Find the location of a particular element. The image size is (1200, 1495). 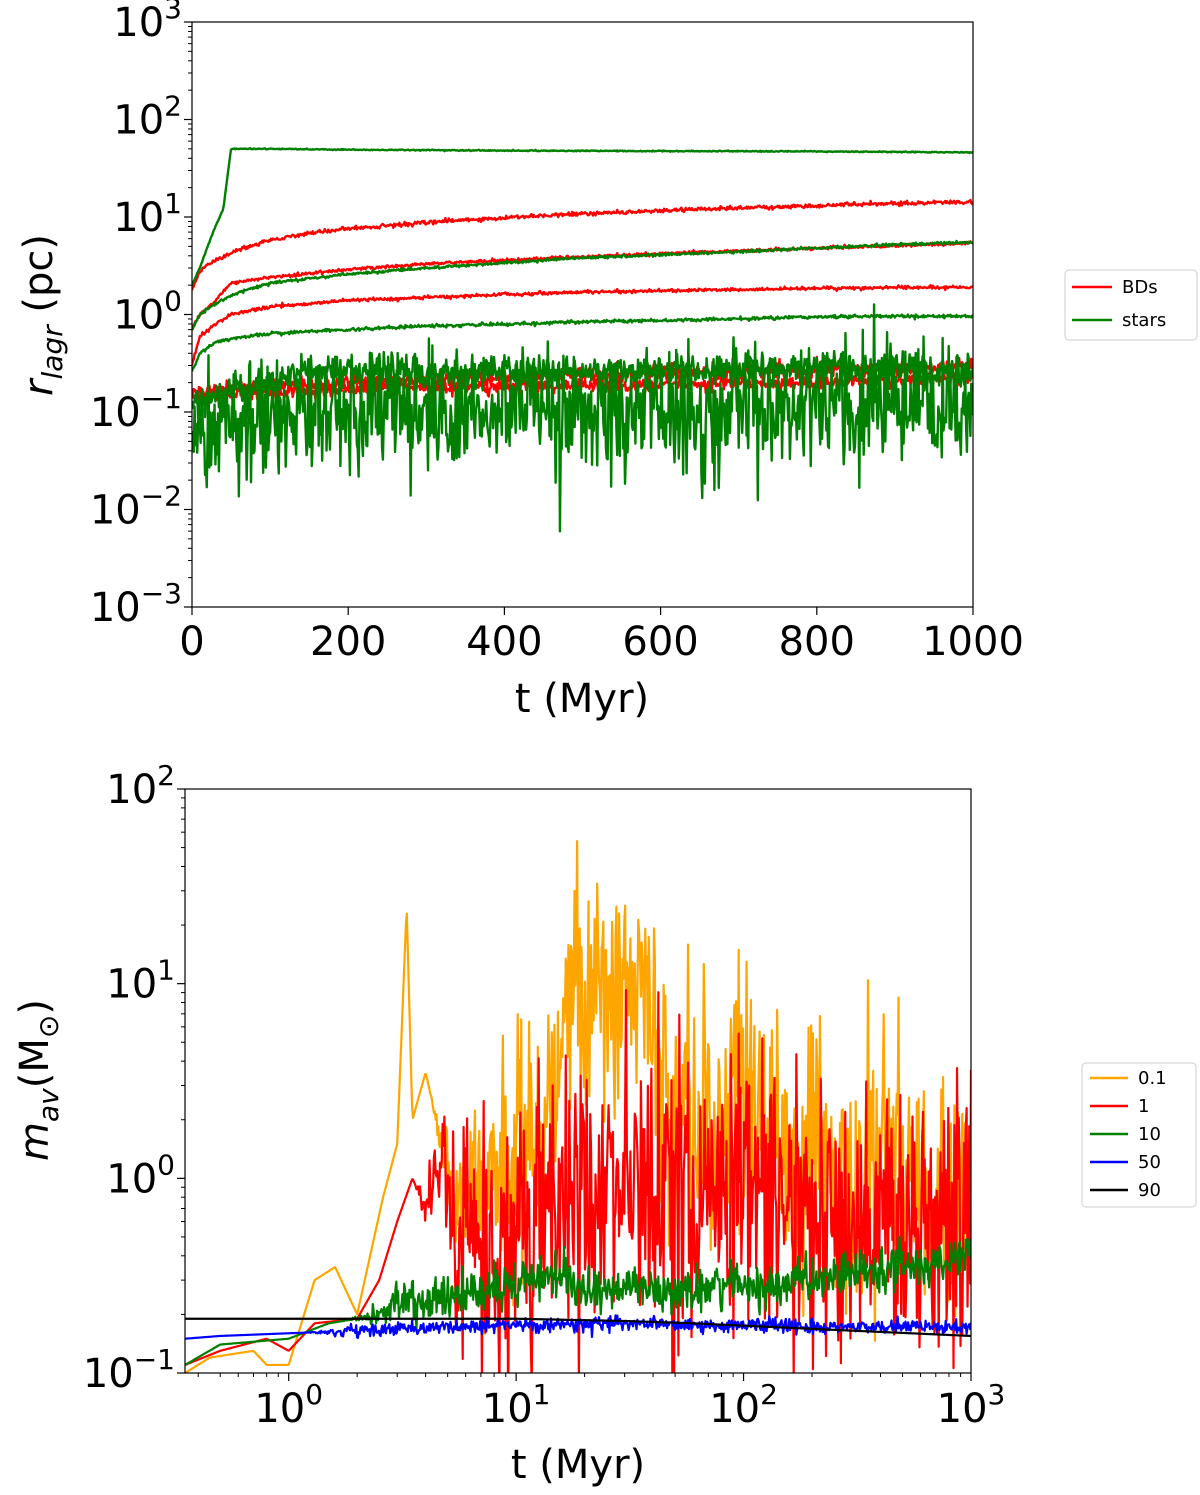

legend-label: 90 is located at coordinates (1149, 1190).